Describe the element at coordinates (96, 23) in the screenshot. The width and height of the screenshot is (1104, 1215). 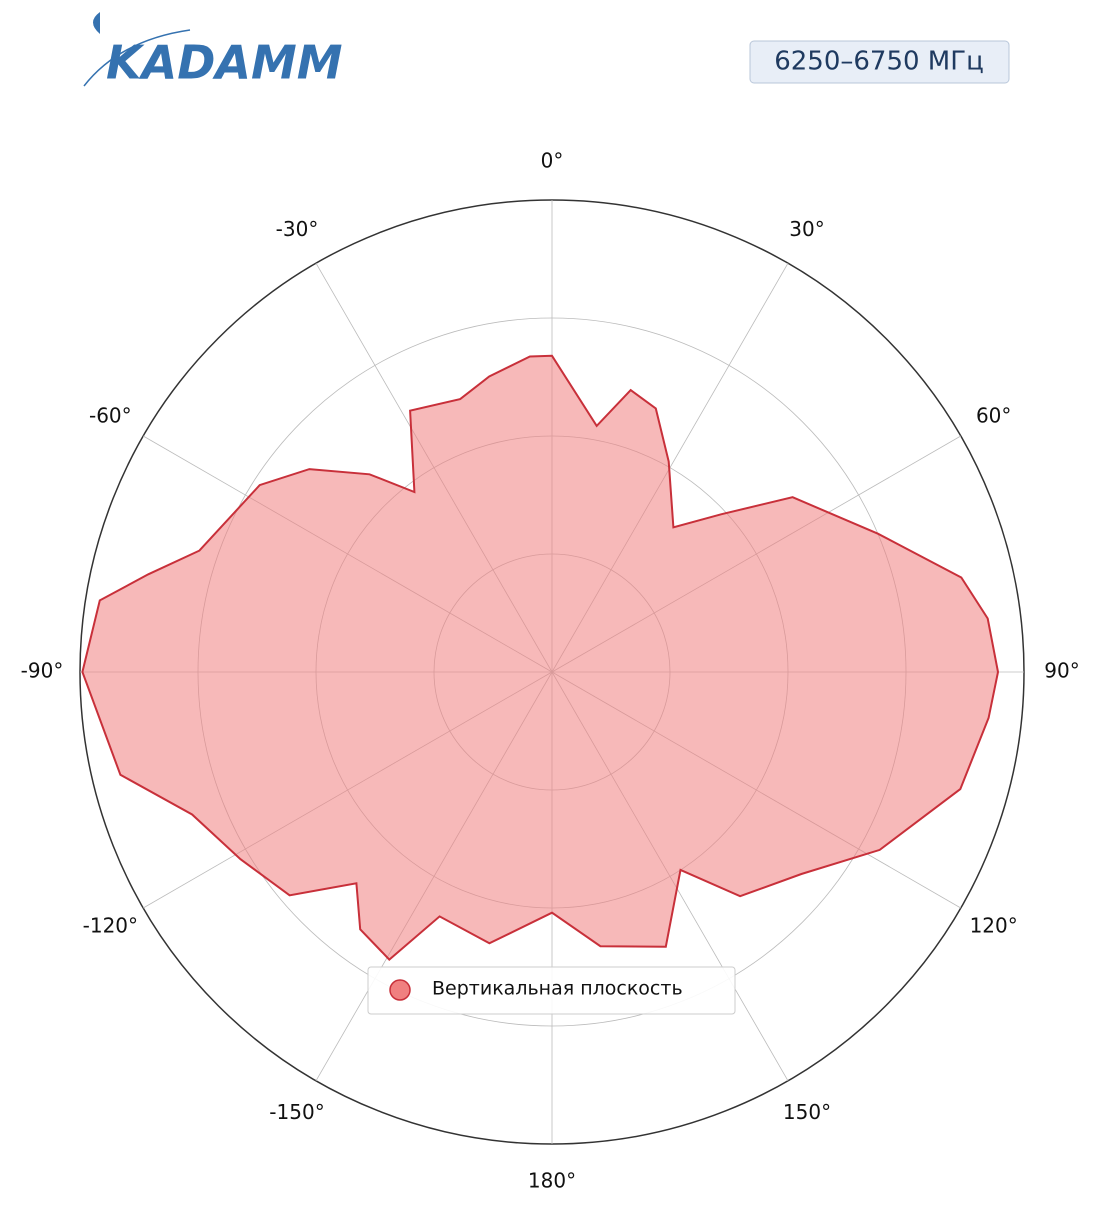
I see `logo-icon` at that location.